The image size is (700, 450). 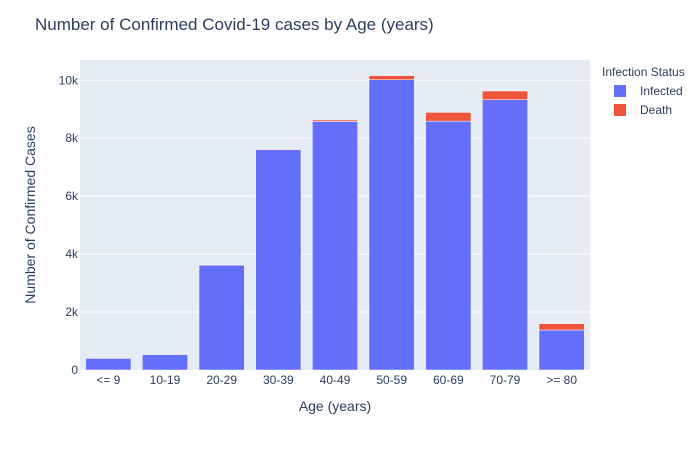 I want to click on x-tick-label: 40-49, so click(x=335, y=380).